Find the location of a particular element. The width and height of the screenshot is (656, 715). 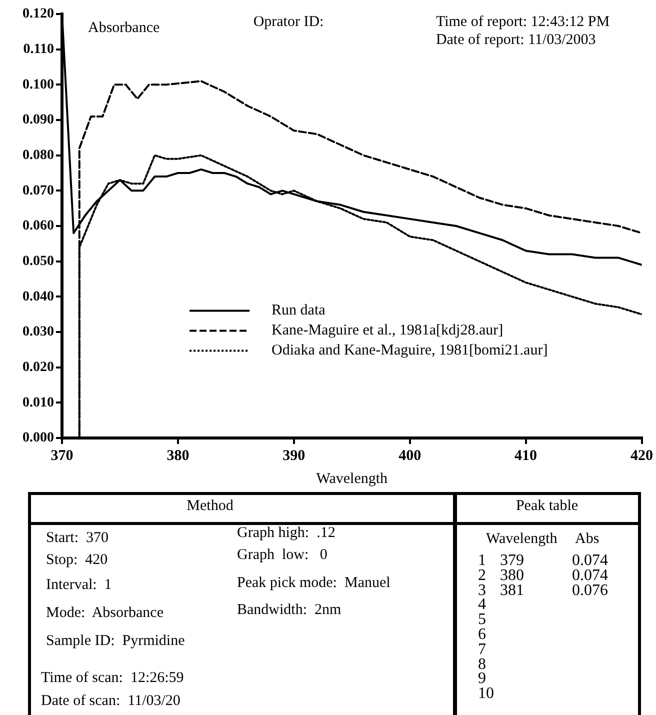

x-tick-label: 420 is located at coordinates (641, 456).